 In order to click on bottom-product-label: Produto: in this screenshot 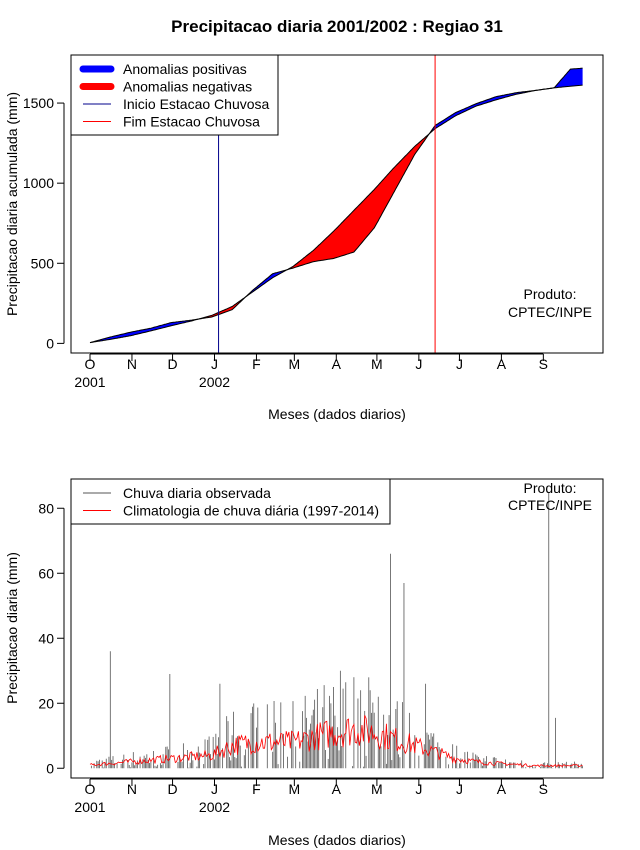, I will do `click(550, 488)`.